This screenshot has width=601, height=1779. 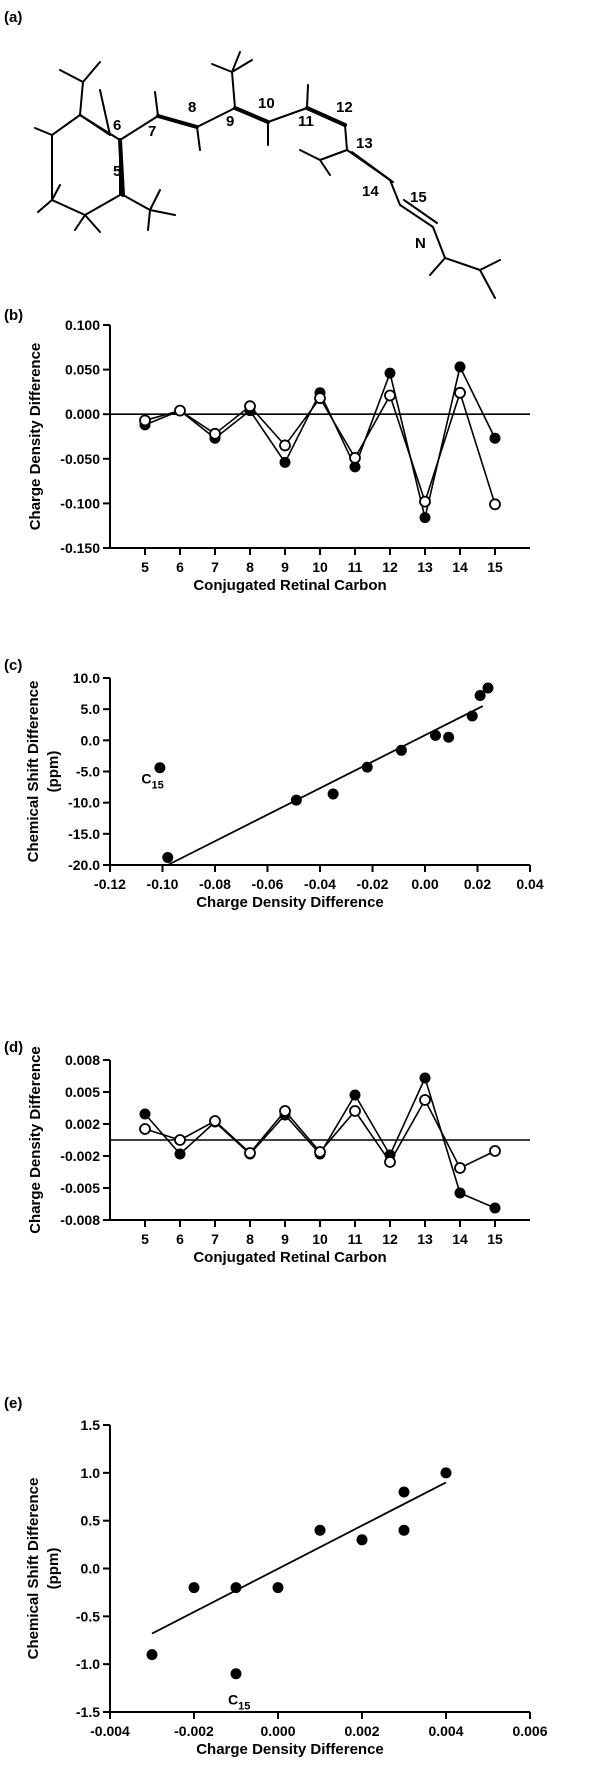 I want to click on y-tick-label: -0.050, so click(x=80, y=459).